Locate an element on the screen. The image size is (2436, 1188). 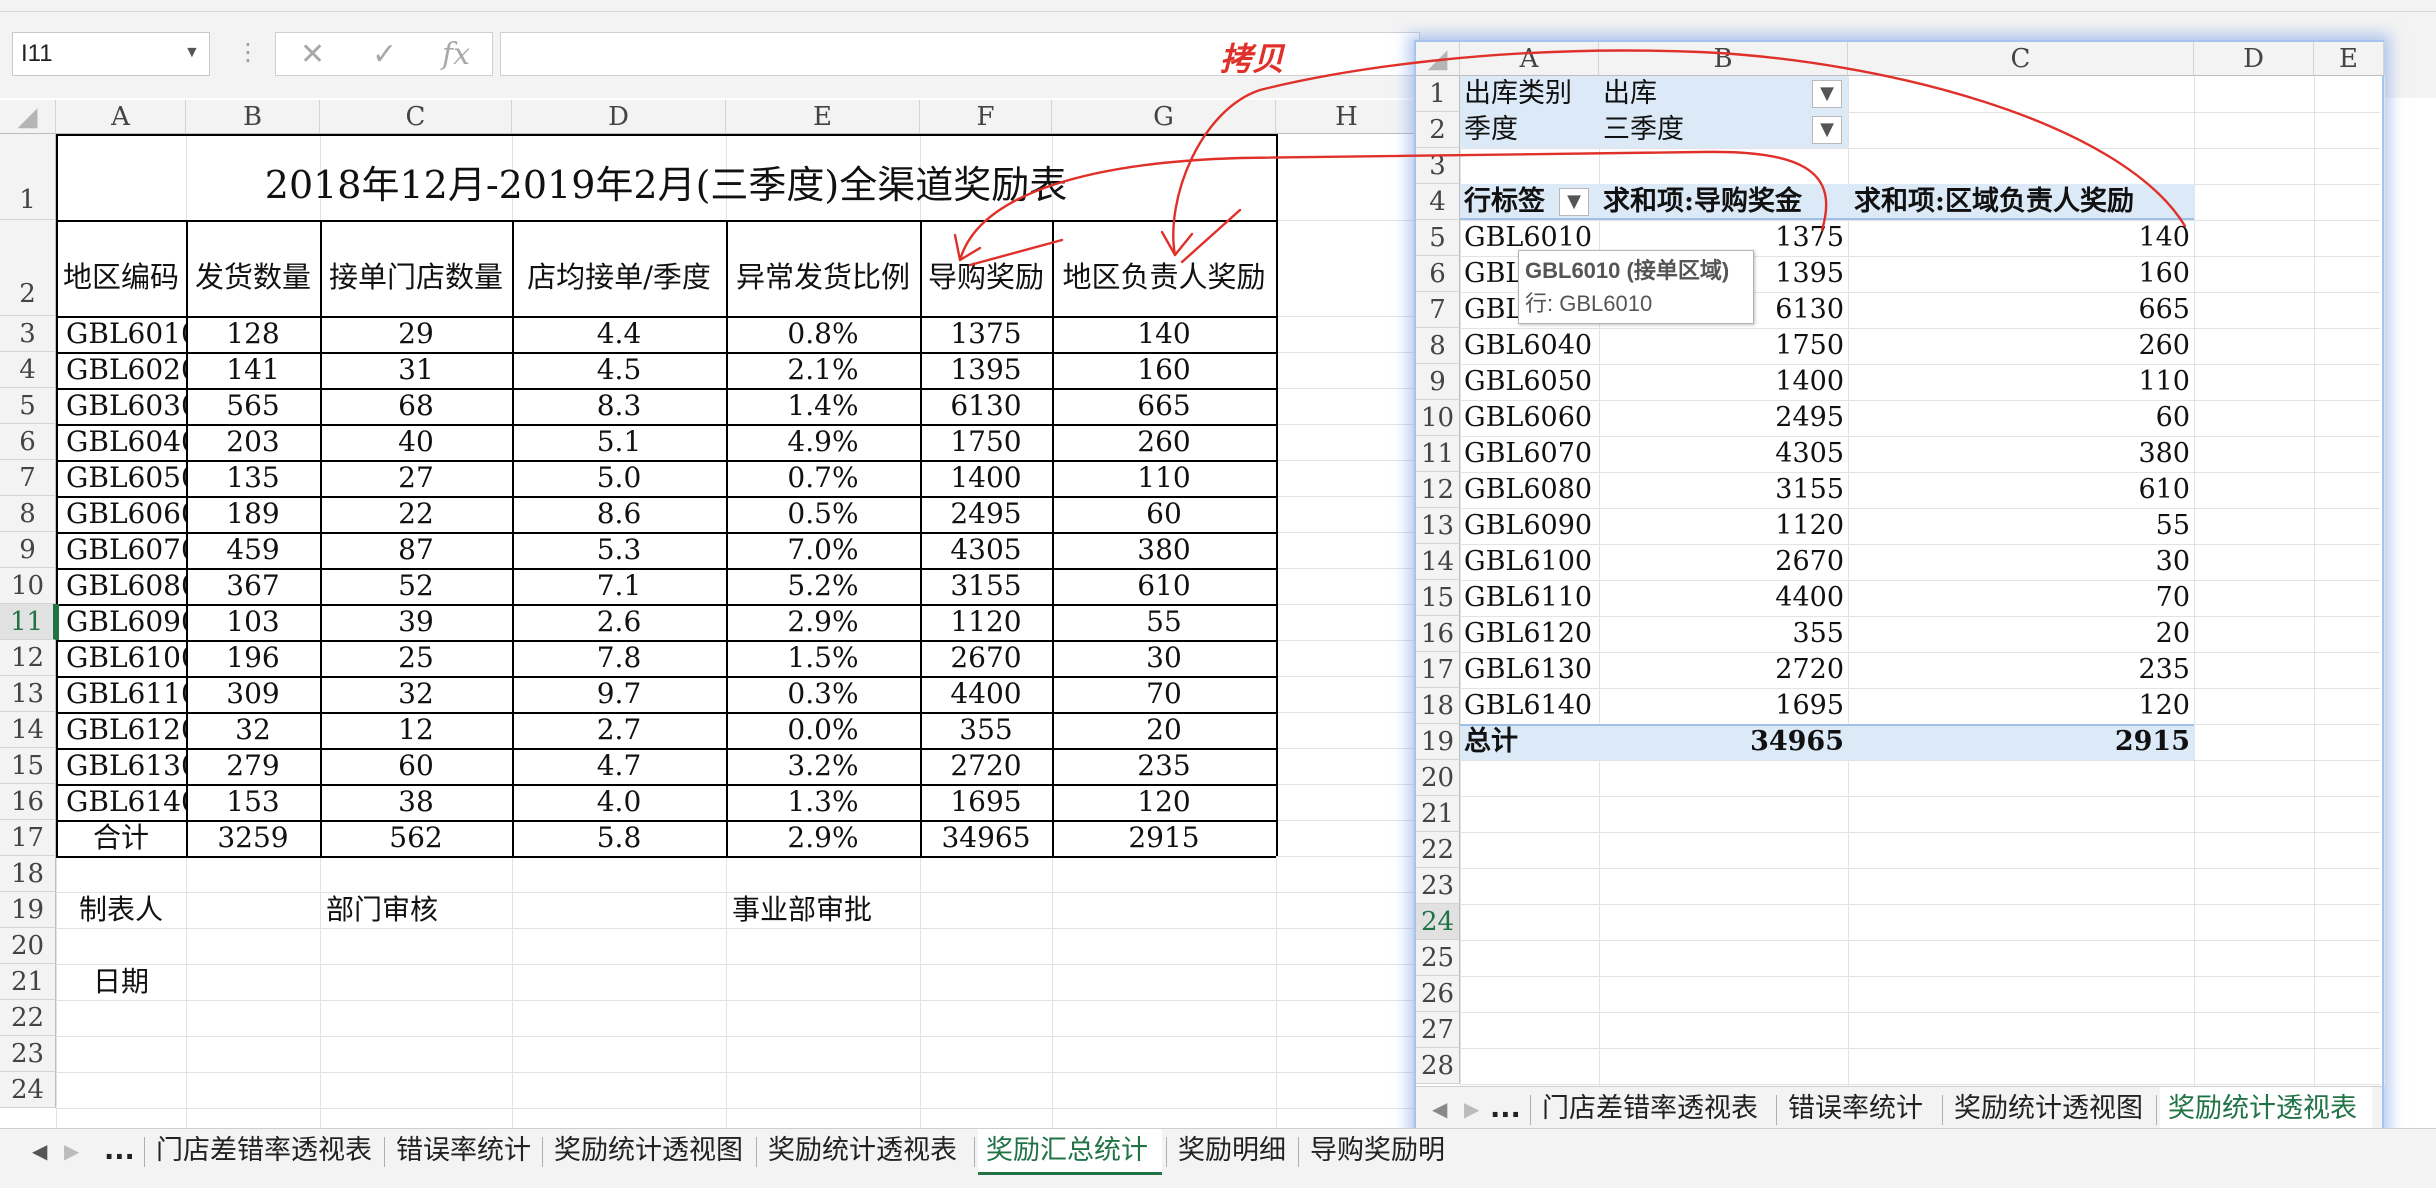
table-cell: 260 is located at coordinates (1164, 441).